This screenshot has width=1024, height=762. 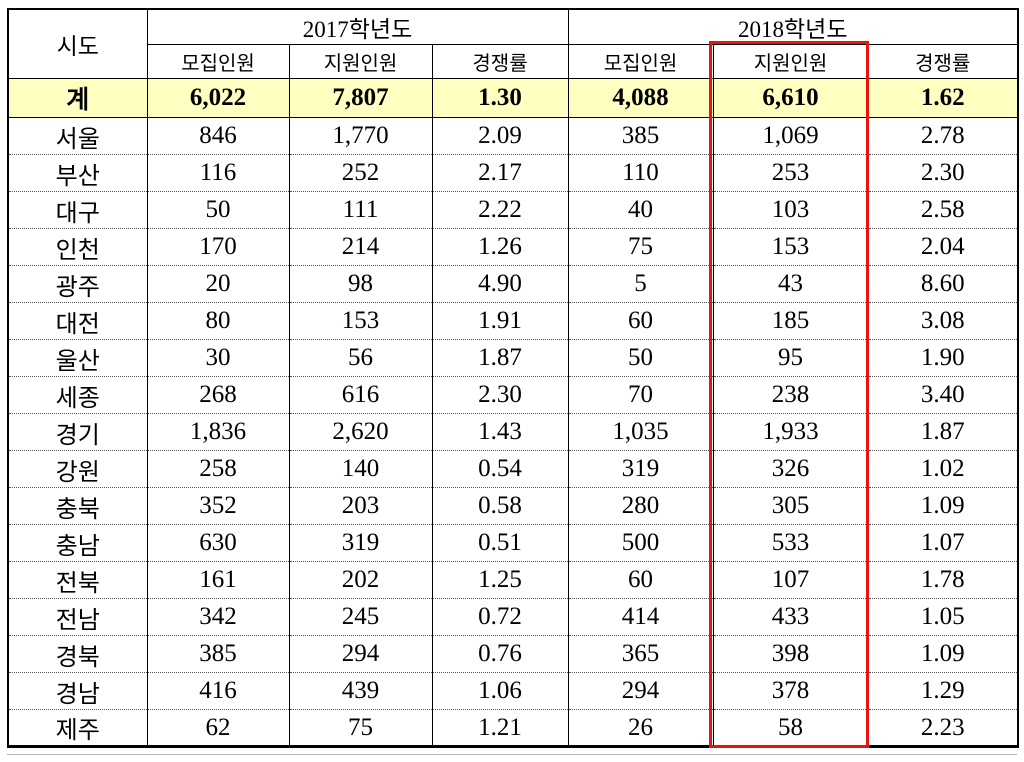 I want to click on value-cell: 2.22, so click(x=500, y=210).